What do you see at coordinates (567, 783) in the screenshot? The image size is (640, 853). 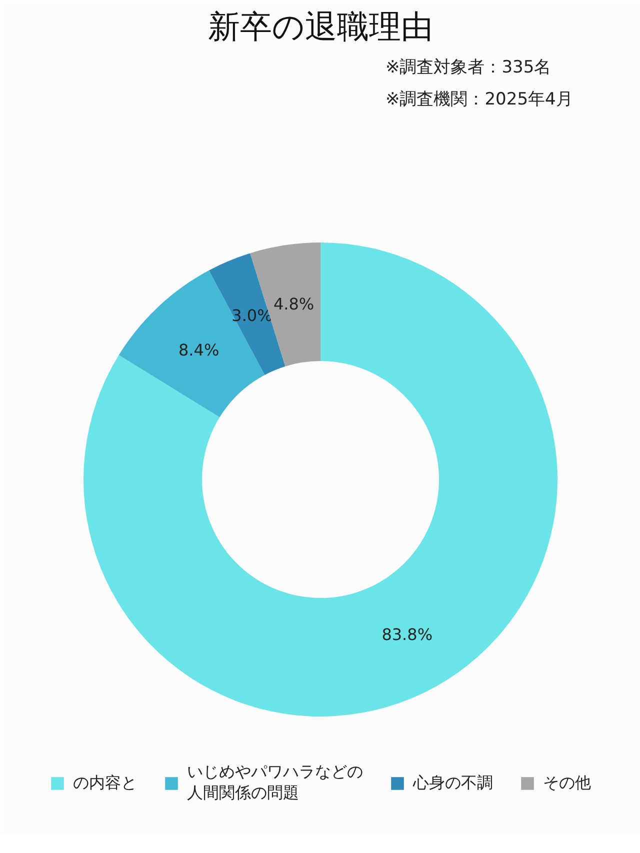 I see `legend-label: その他` at bounding box center [567, 783].